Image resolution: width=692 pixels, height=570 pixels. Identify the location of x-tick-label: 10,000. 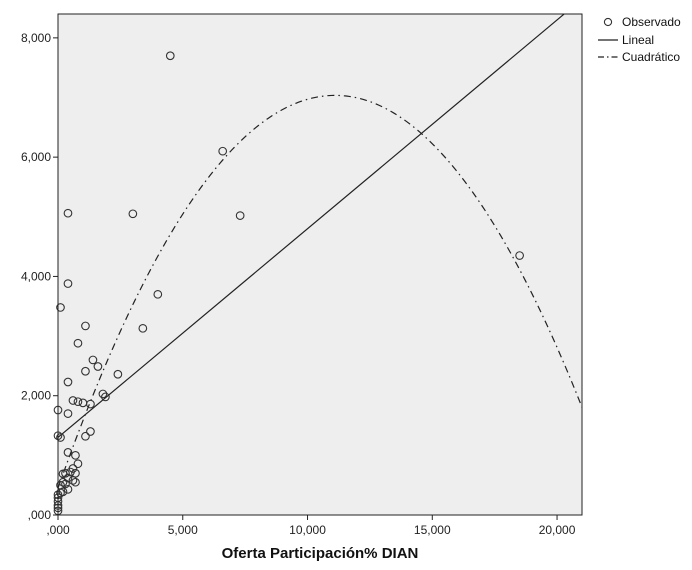
(307, 530).